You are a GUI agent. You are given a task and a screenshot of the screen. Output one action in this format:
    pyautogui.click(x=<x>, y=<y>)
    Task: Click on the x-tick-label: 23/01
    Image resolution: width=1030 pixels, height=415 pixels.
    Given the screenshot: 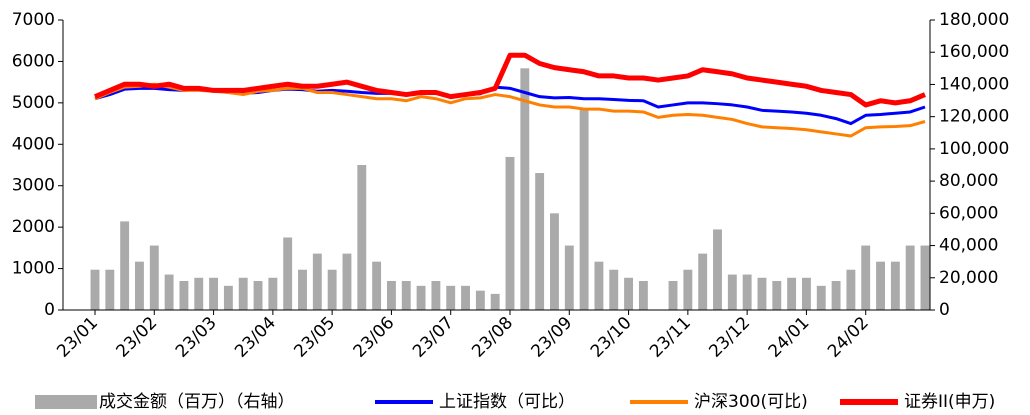 What is the action you would take?
    pyautogui.click(x=77, y=337)
    